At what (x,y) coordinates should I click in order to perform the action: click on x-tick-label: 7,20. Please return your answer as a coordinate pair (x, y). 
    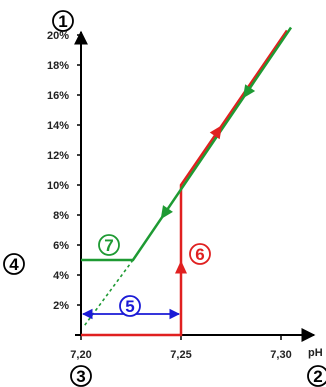
    Looking at the image, I should click on (80, 355).